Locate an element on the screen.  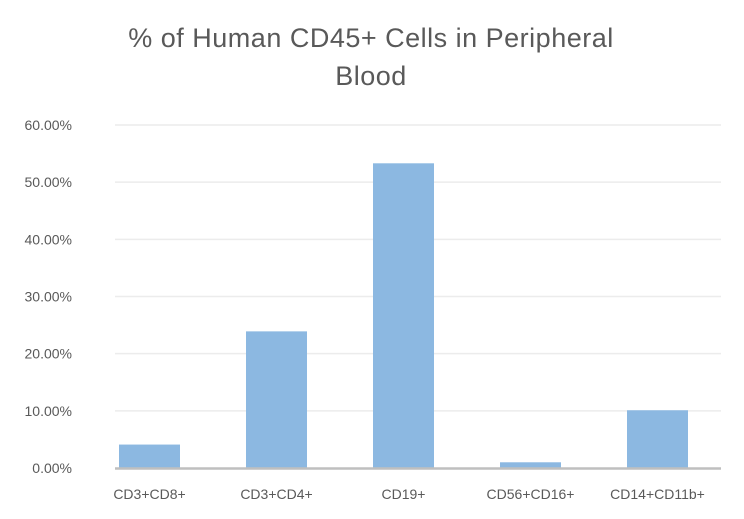
x-tick-label: CD56+CD16+ is located at coordinates (531, 494).